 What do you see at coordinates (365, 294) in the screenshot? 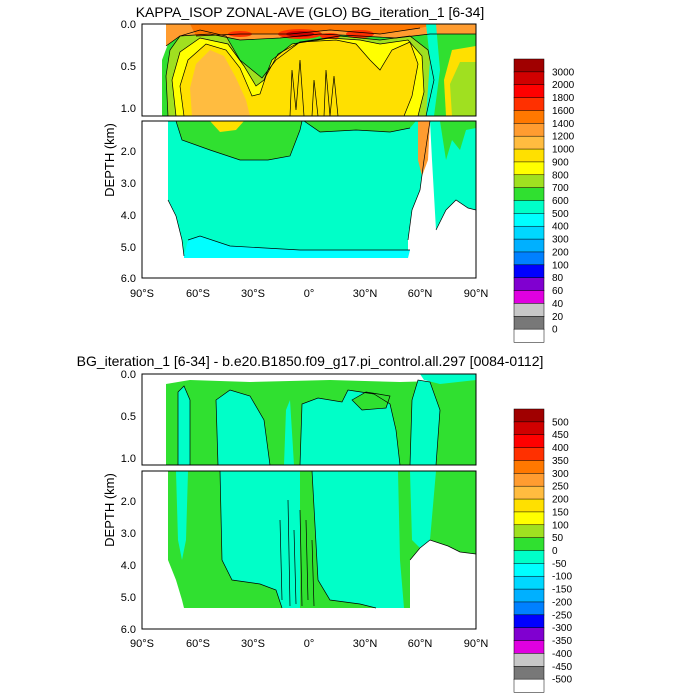
I see `x-tick-label: 30°N` at bounding box center [365, 294].